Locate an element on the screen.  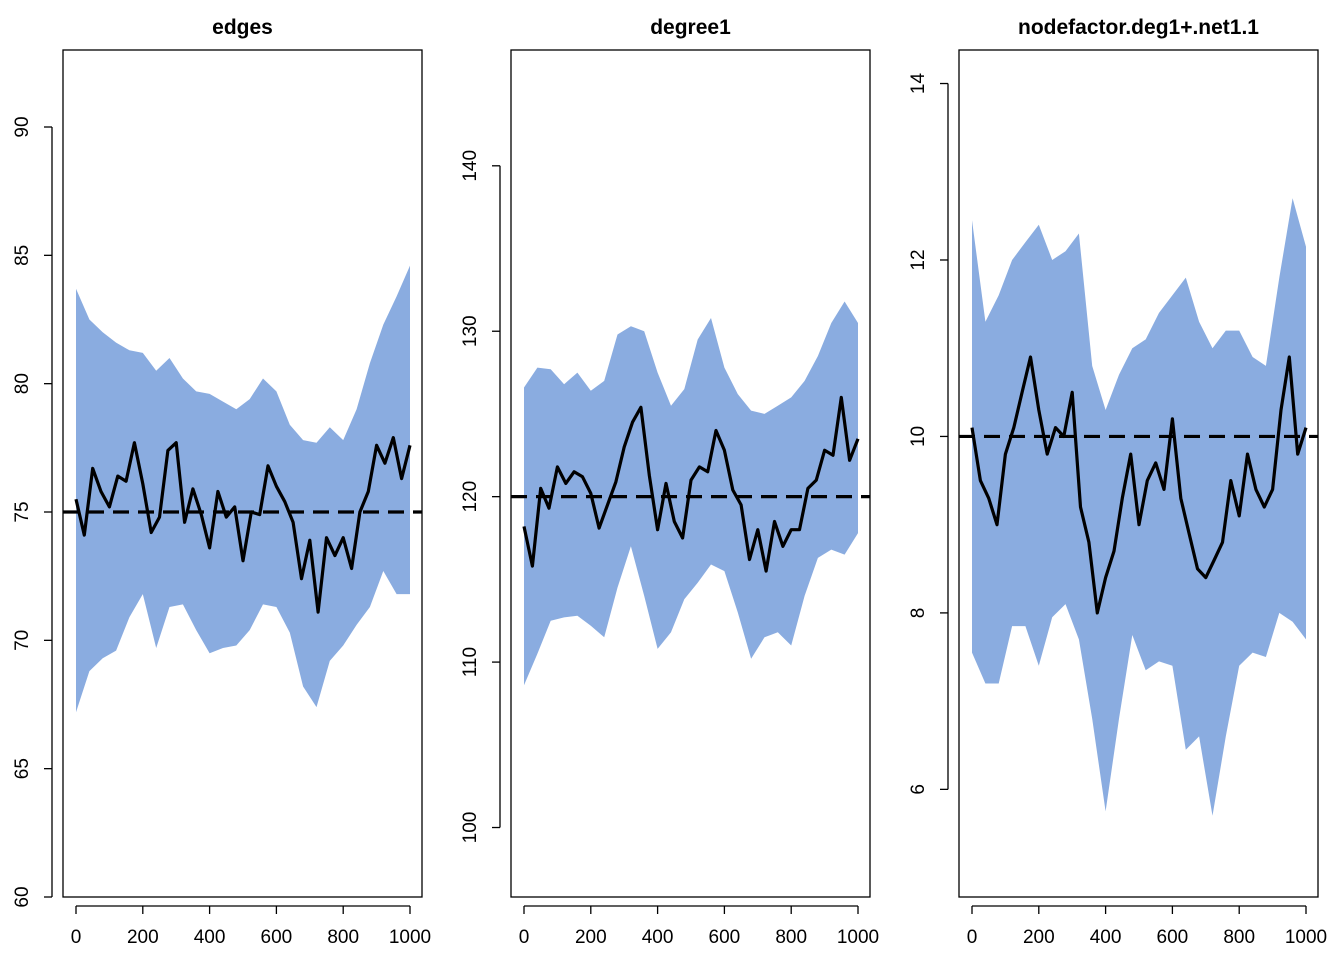
y-tick-label: 12 is located at coordinates (918, 259).